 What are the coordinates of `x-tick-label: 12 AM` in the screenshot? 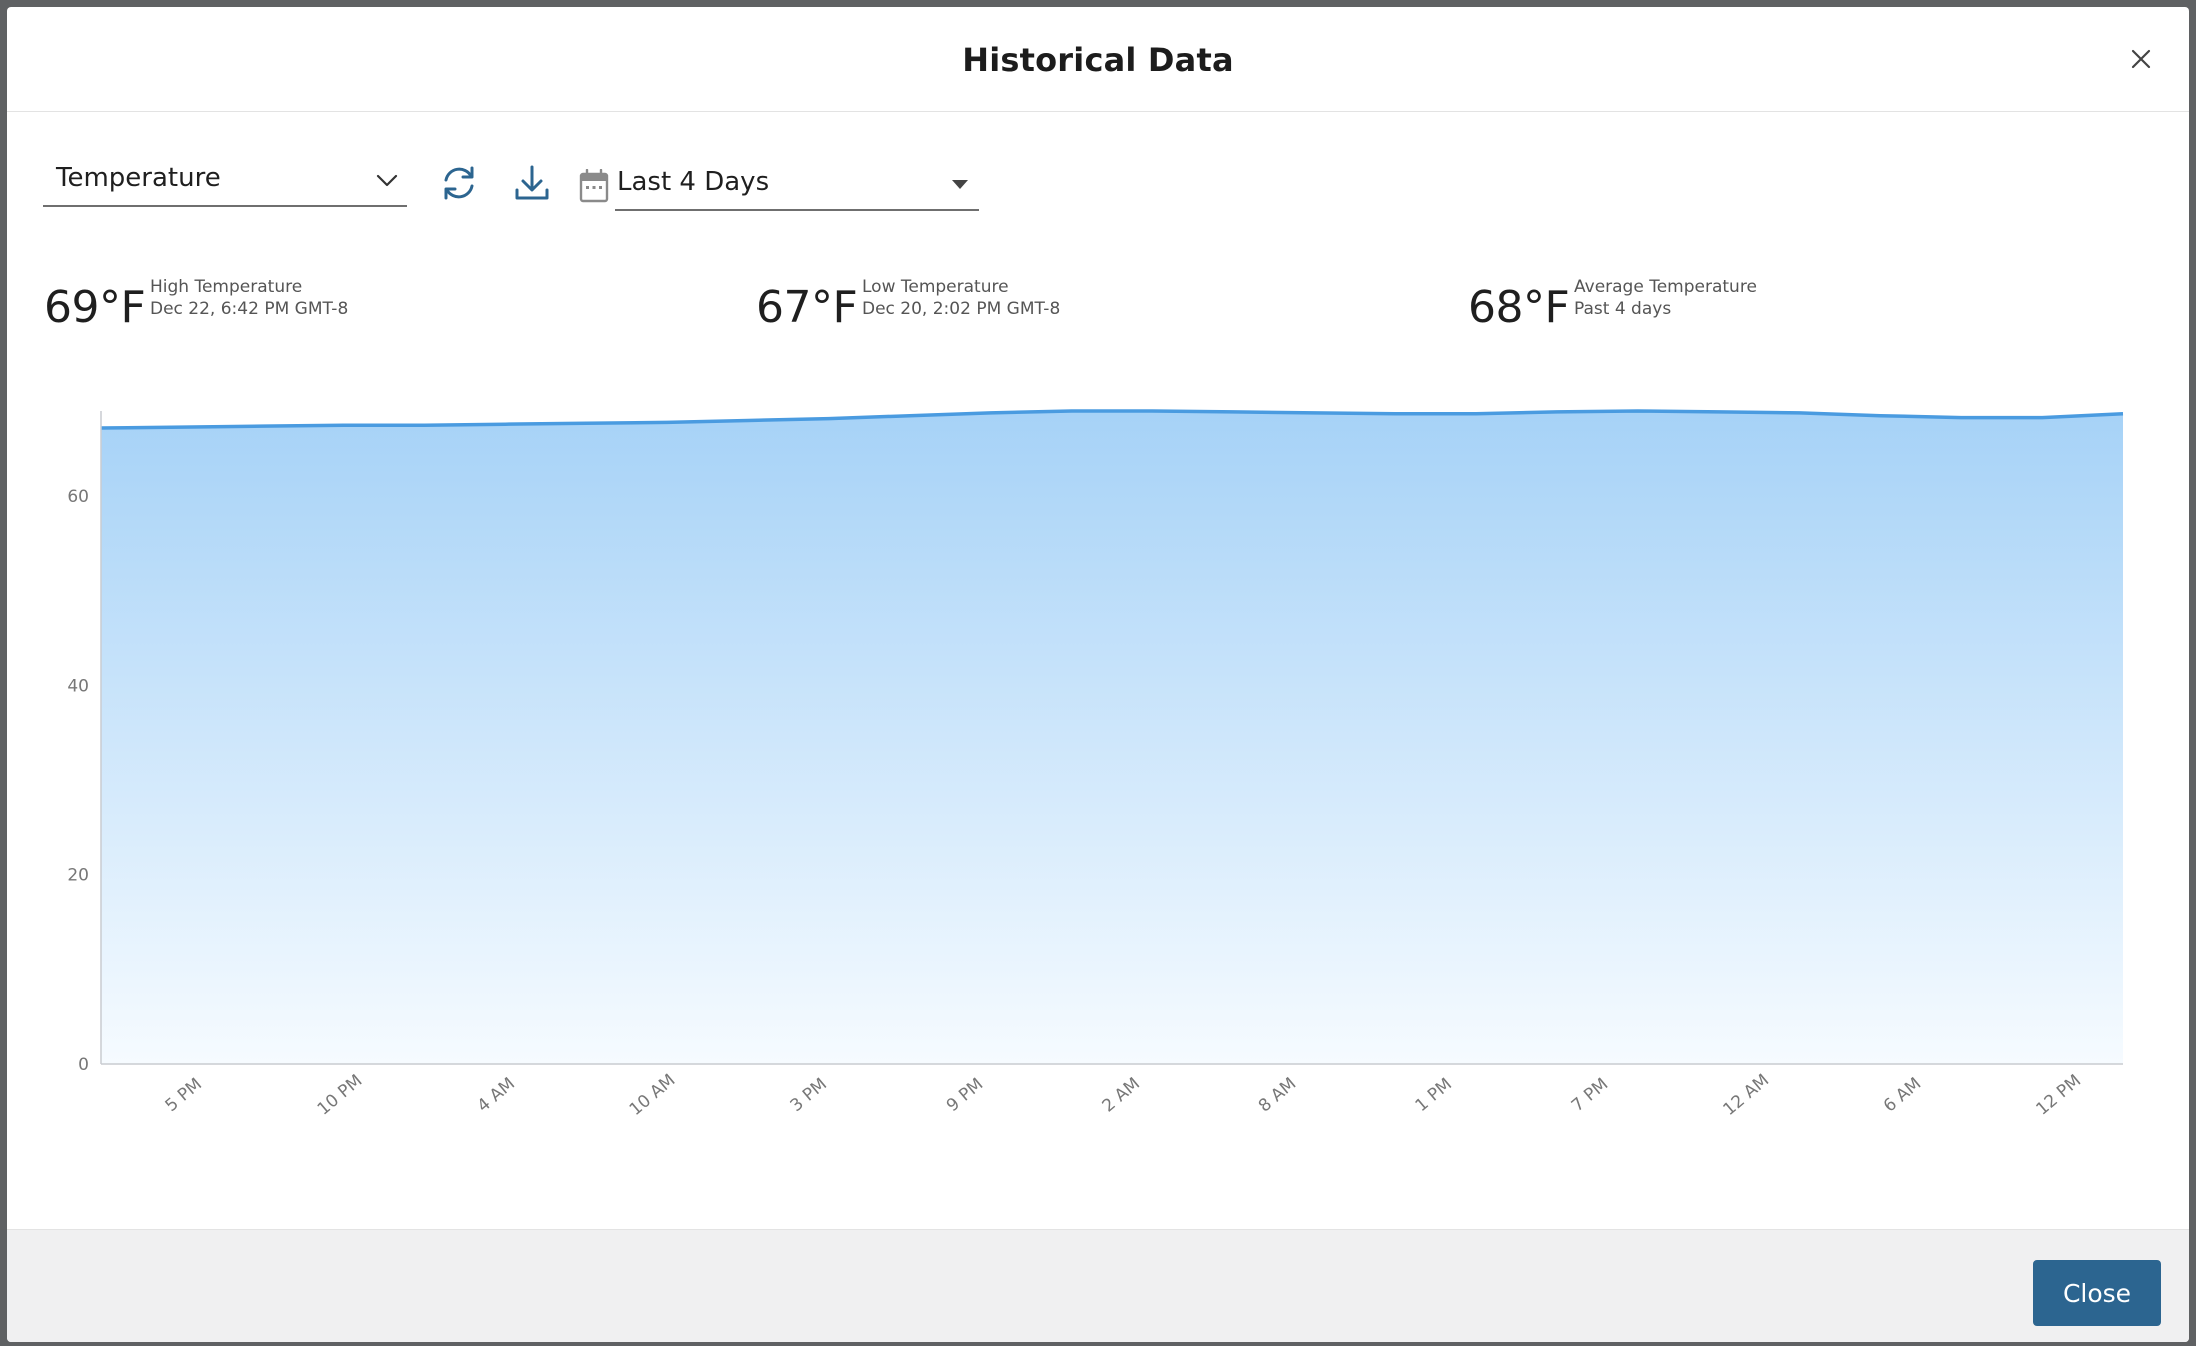 It's located at (1746, 1095).